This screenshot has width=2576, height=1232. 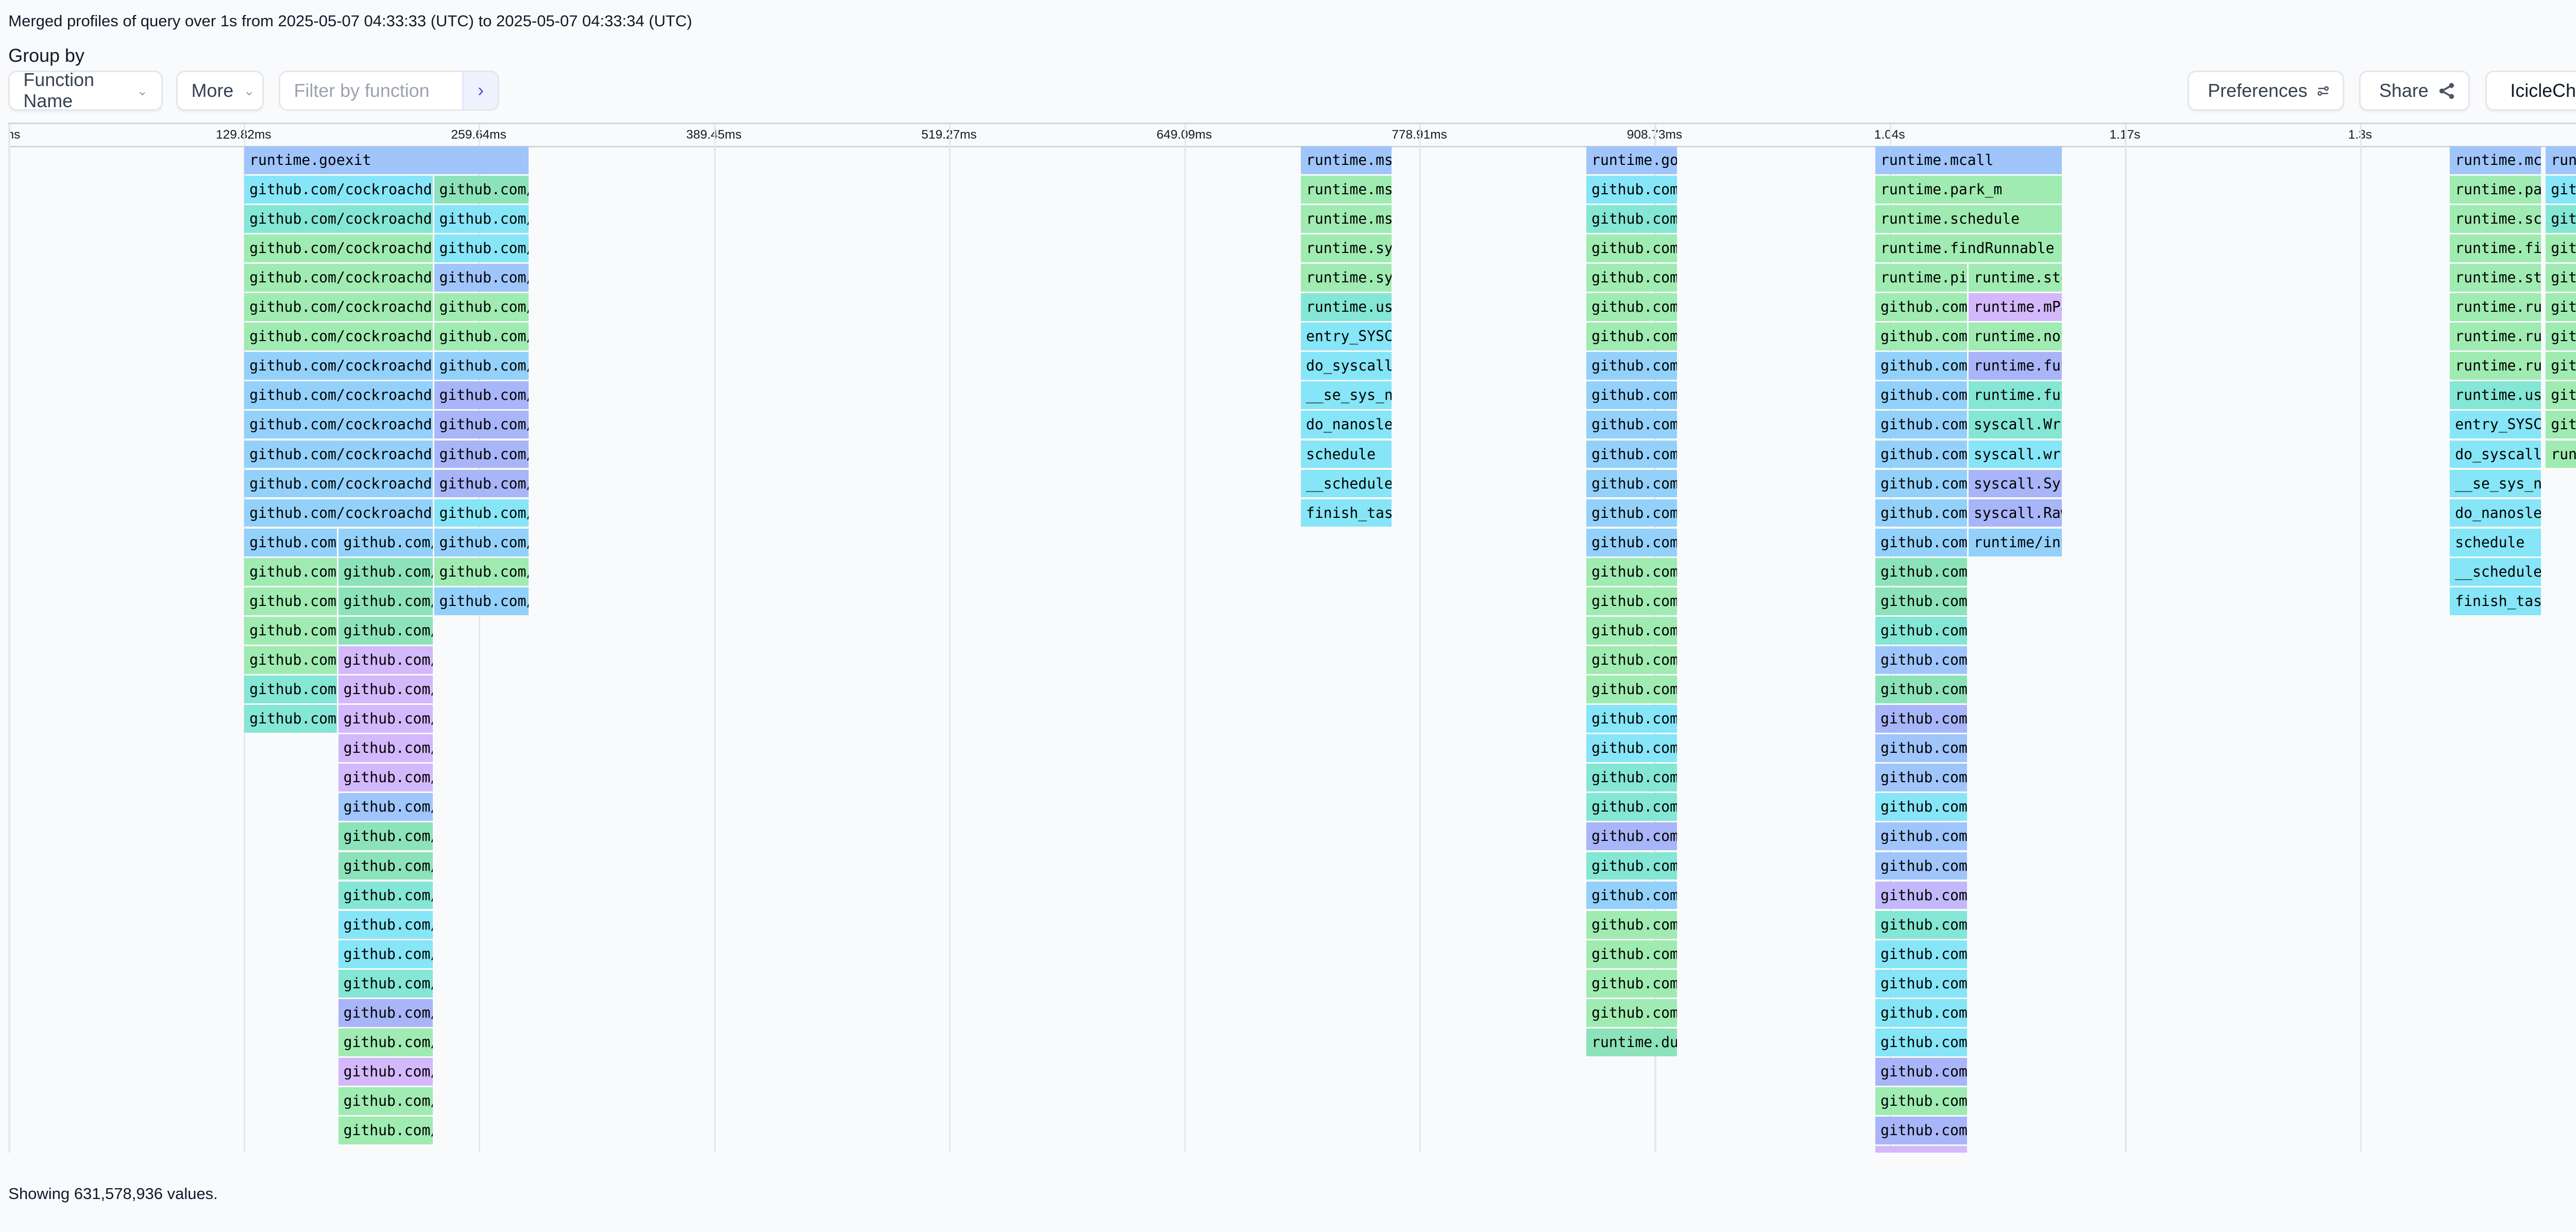 I want to click on flame-frame: runtime.mPa, so click(x=2015, y=307).